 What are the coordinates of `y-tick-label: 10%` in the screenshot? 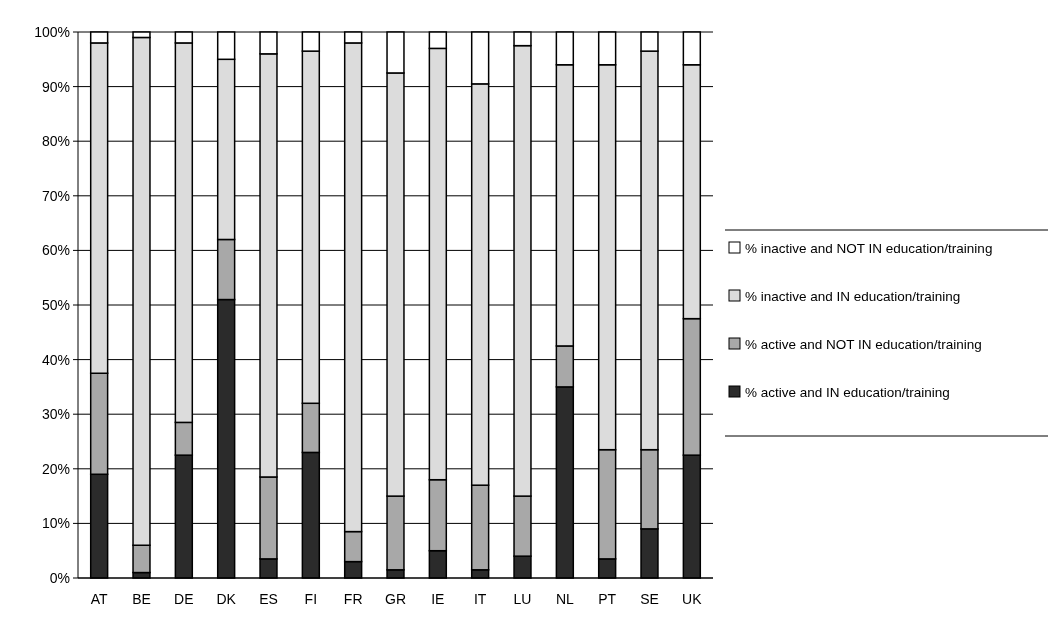 It's located at (55, 523).